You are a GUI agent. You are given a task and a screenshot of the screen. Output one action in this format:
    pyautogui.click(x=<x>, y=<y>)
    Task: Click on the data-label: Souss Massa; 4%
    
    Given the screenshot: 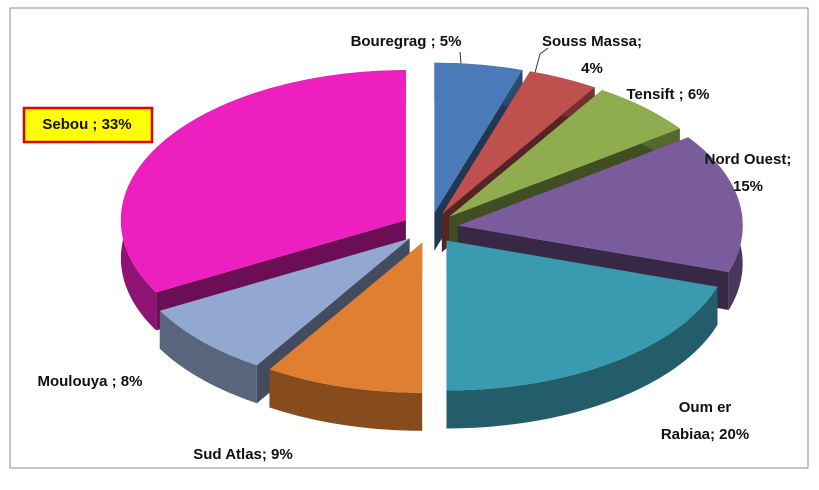 What is the action you would take?
    pyautogui.click(x=592, y=55)
    